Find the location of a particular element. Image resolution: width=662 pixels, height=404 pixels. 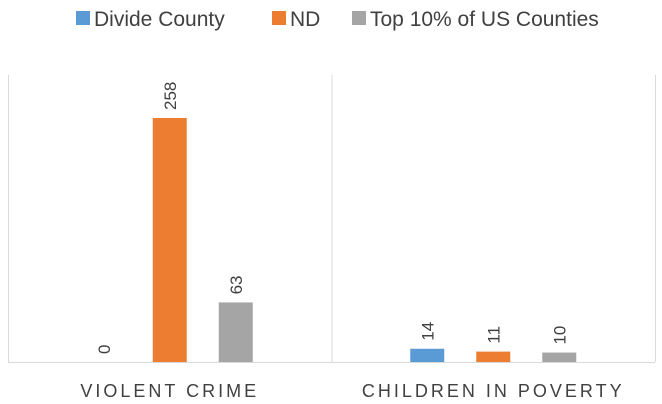

legend-swatch-top-10-of-us-counties is located at coordinates (359, 18).